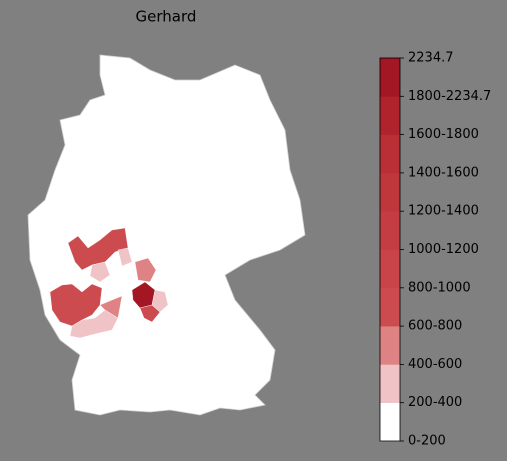  What do you see at coordinates (166, 17) in the screenshot?
I see `map-title: Gerhard` at bounding box center [166, 17].